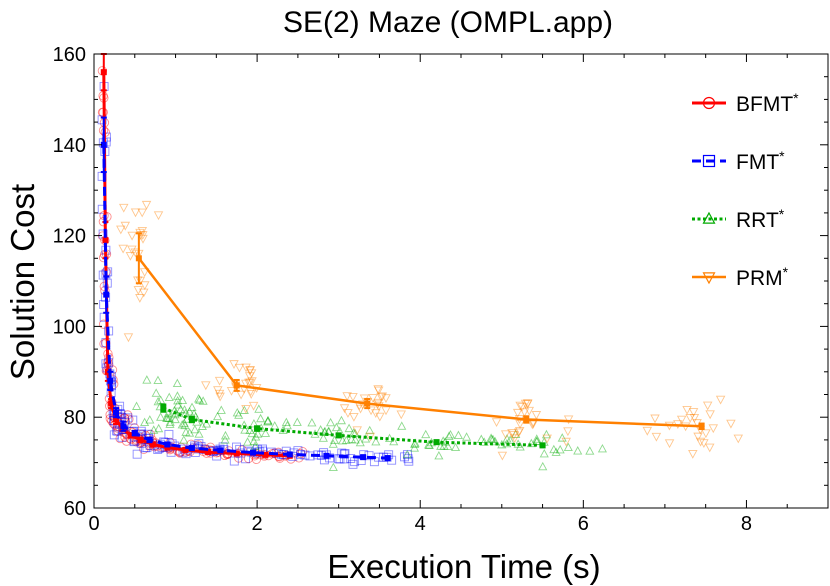  I want to click on y-tick-label: 160, so click(69, 55).